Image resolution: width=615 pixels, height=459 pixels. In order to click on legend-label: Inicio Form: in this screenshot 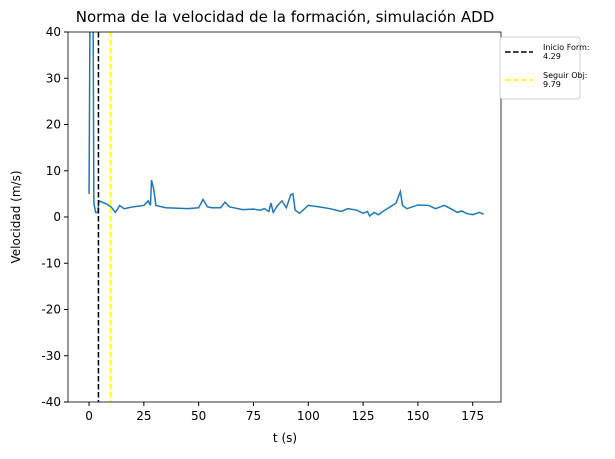, I will do `click(566, 47)`.